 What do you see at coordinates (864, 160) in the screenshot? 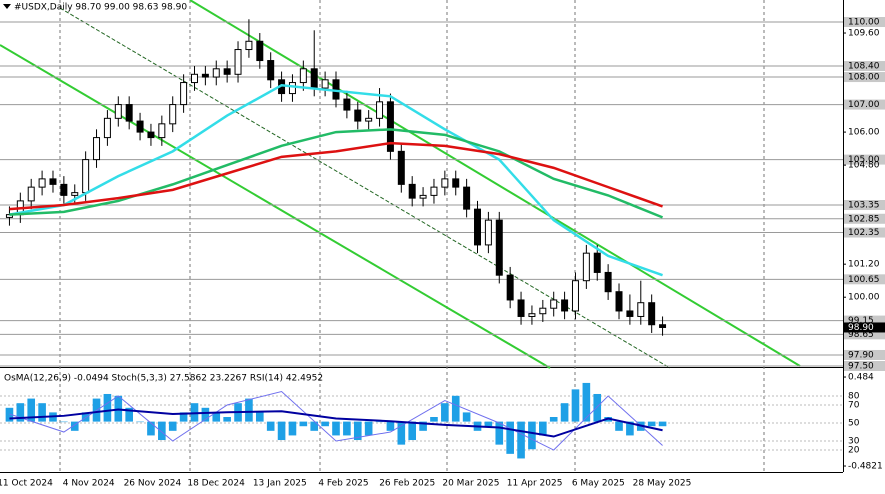
I see `level-label: 105.00` at bounding box center [864, 160].